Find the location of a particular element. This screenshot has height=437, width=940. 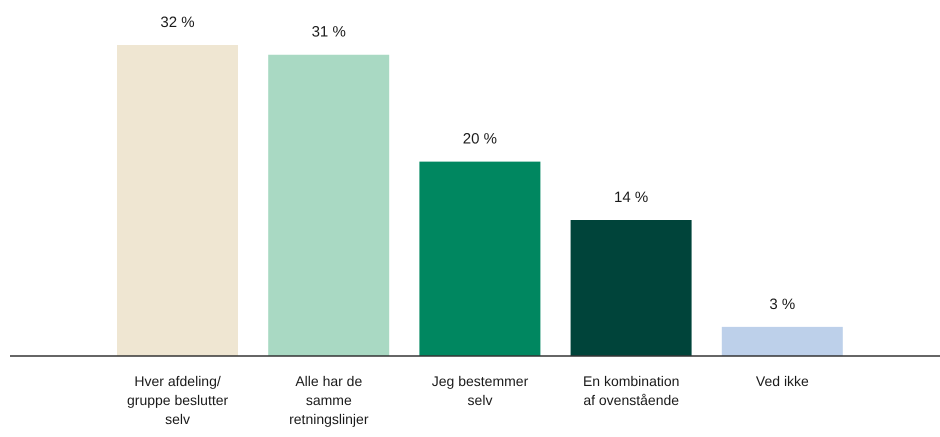

x-tick-label: En kombination af ovenstående is located at coordinates (631, 390).